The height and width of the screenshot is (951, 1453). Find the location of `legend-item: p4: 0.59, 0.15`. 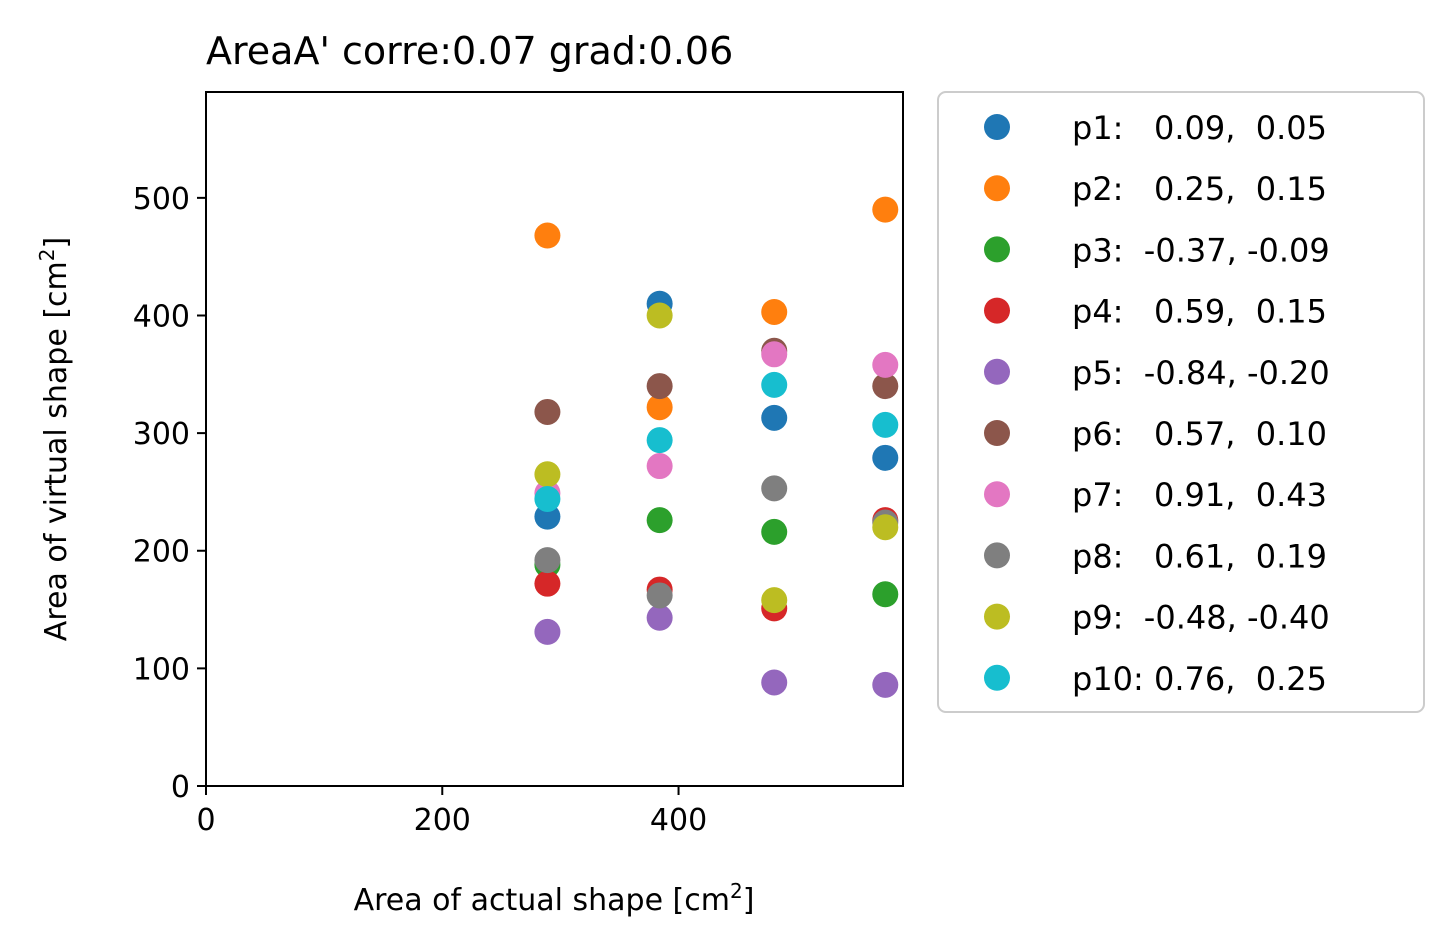

legend-item: p4: 0.59, 0.15 is located at coordinates (1155, 312).